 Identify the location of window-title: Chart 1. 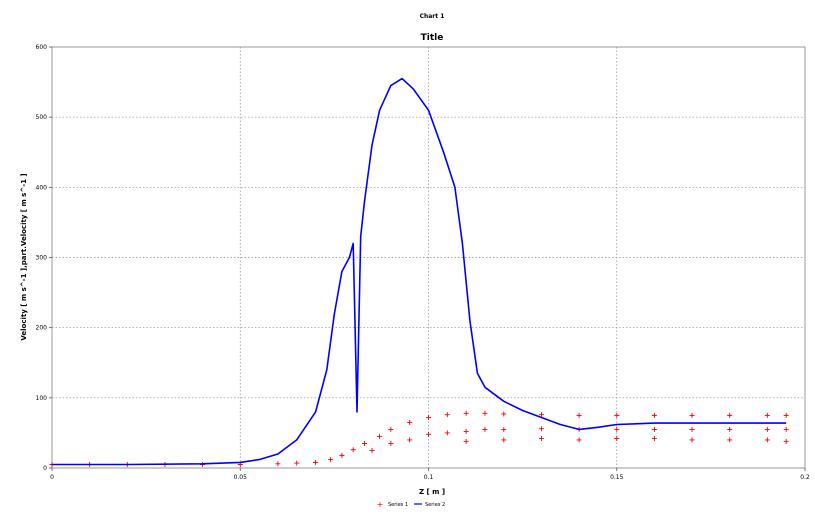
(432, 16).